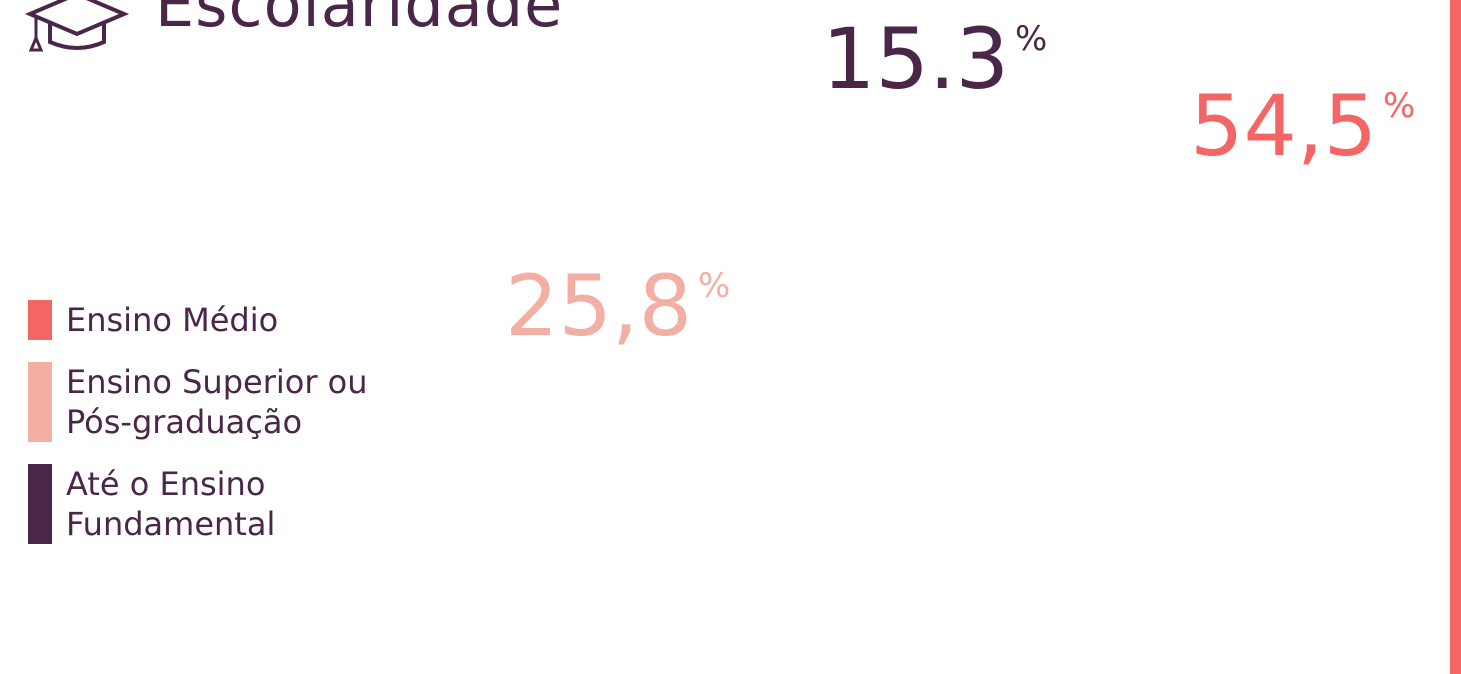 The image size is (1461, 674). I want to click on legend-label: Até o Ensino Fundamental, so click(171, 504).